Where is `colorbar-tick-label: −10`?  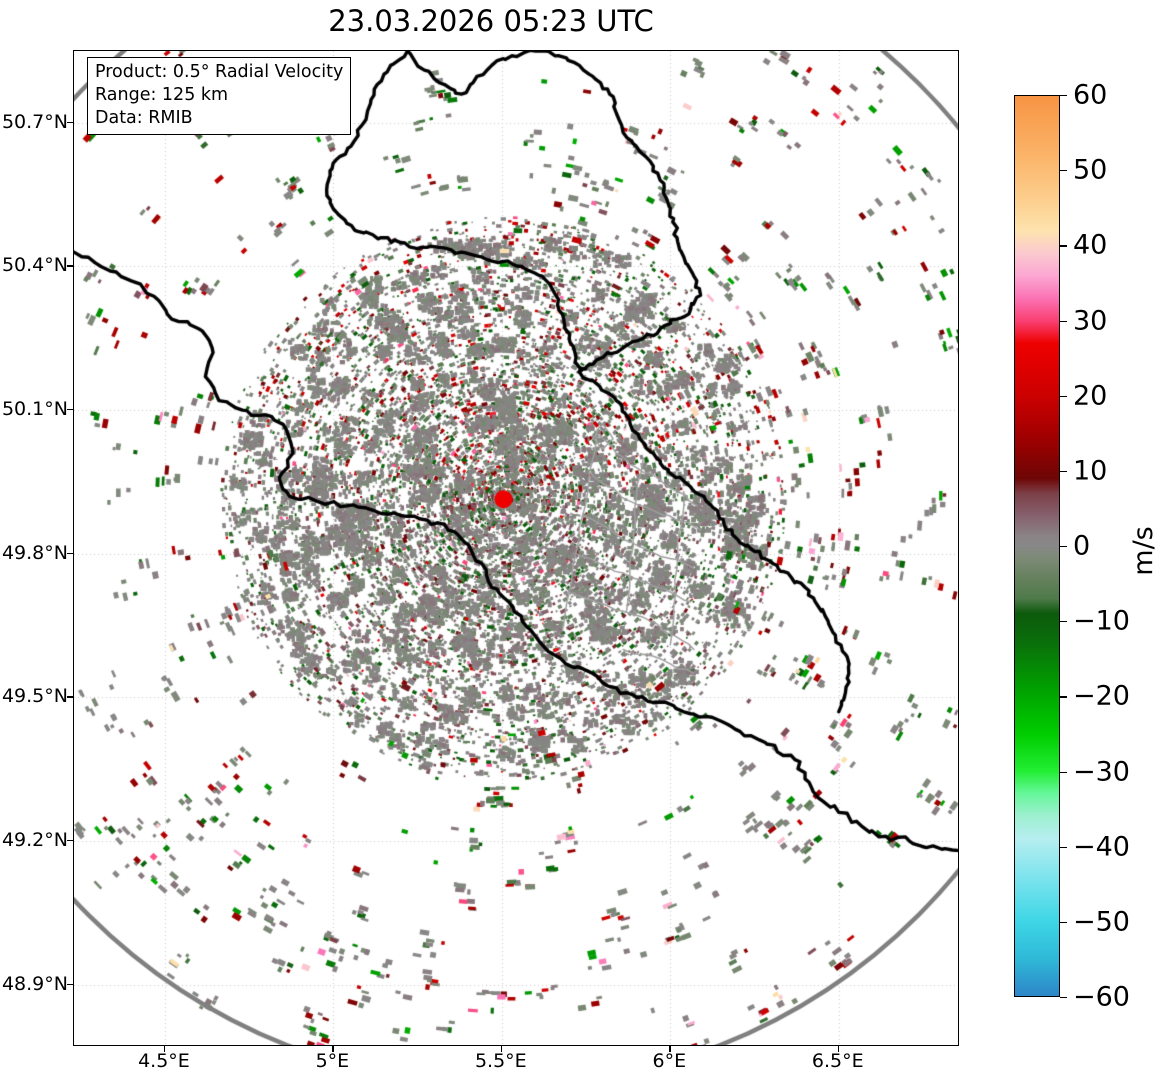
colorbar-tick-label: −10 is located at coordinates (1101, 621).